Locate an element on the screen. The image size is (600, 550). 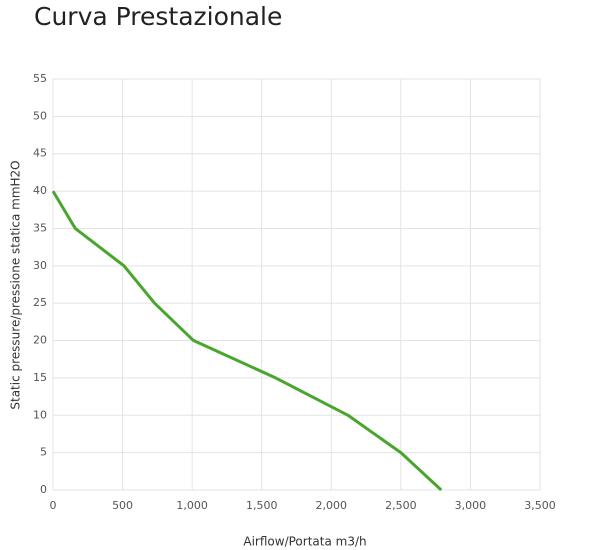
y-axis-label: Static pressure/pressione statica mmH2O is located at coordinates (16, 284).